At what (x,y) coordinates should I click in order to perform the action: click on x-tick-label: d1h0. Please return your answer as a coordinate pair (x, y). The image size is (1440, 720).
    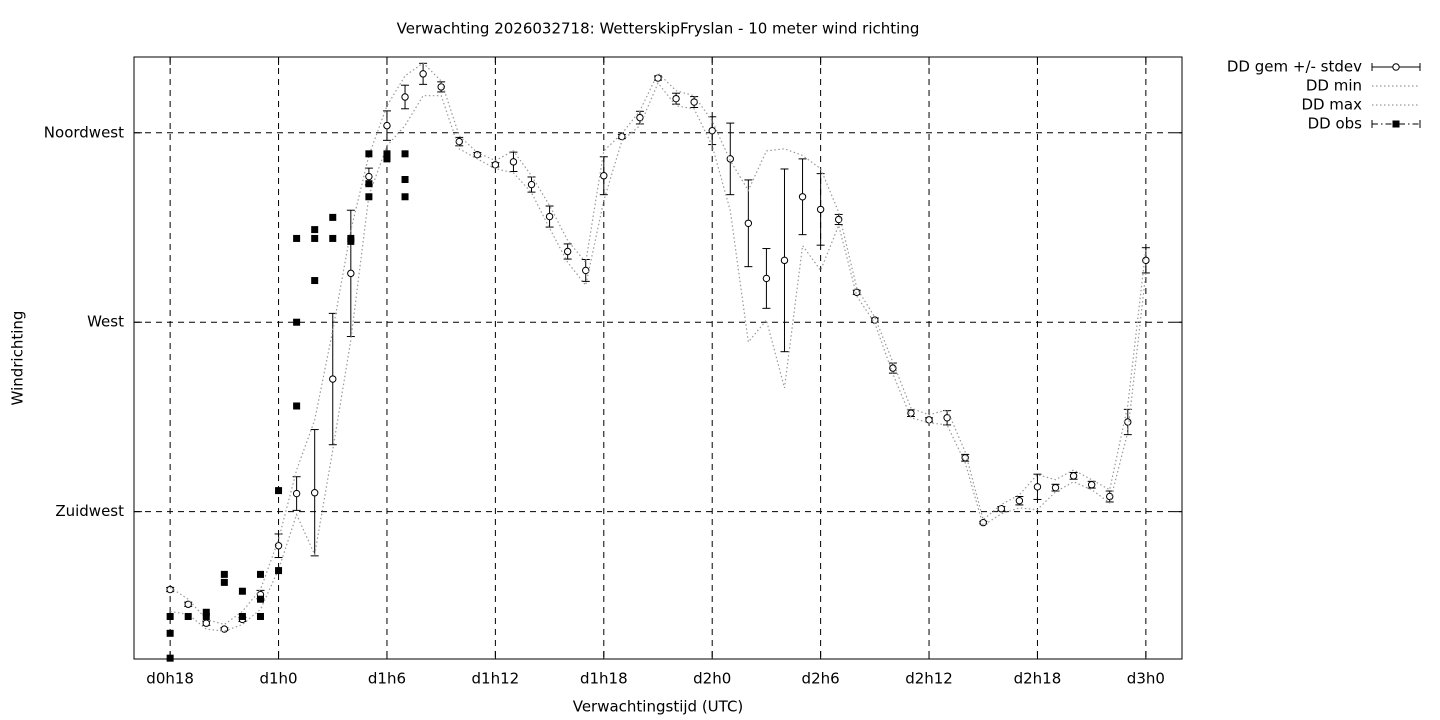
    Looking at the image, I should click on (278, 679).